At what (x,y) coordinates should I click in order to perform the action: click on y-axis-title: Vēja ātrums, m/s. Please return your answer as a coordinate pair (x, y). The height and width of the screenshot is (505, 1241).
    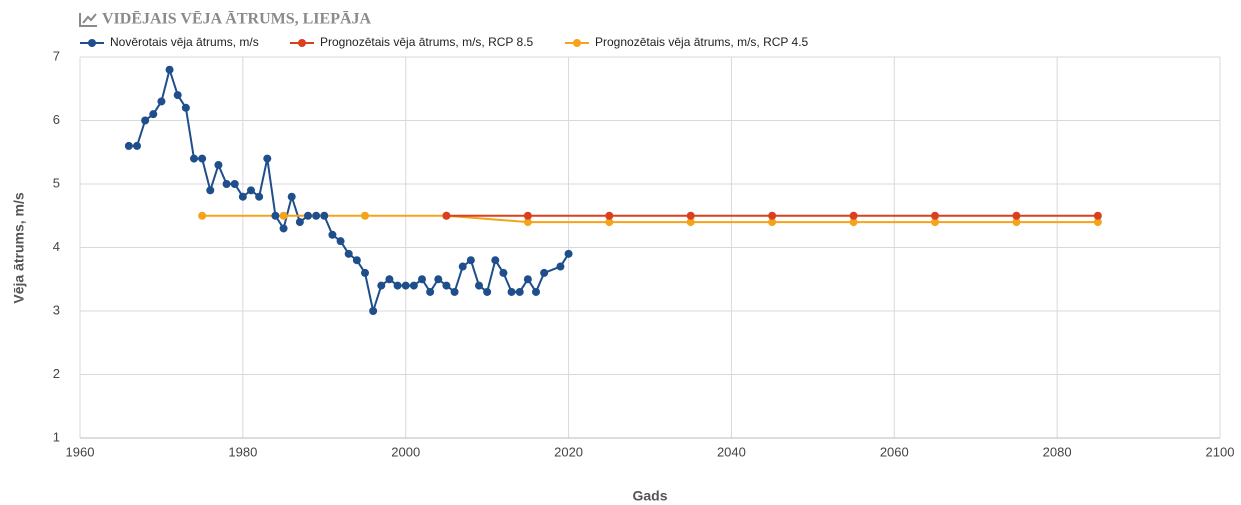
    Looking at the image, I should click on (19, 247).